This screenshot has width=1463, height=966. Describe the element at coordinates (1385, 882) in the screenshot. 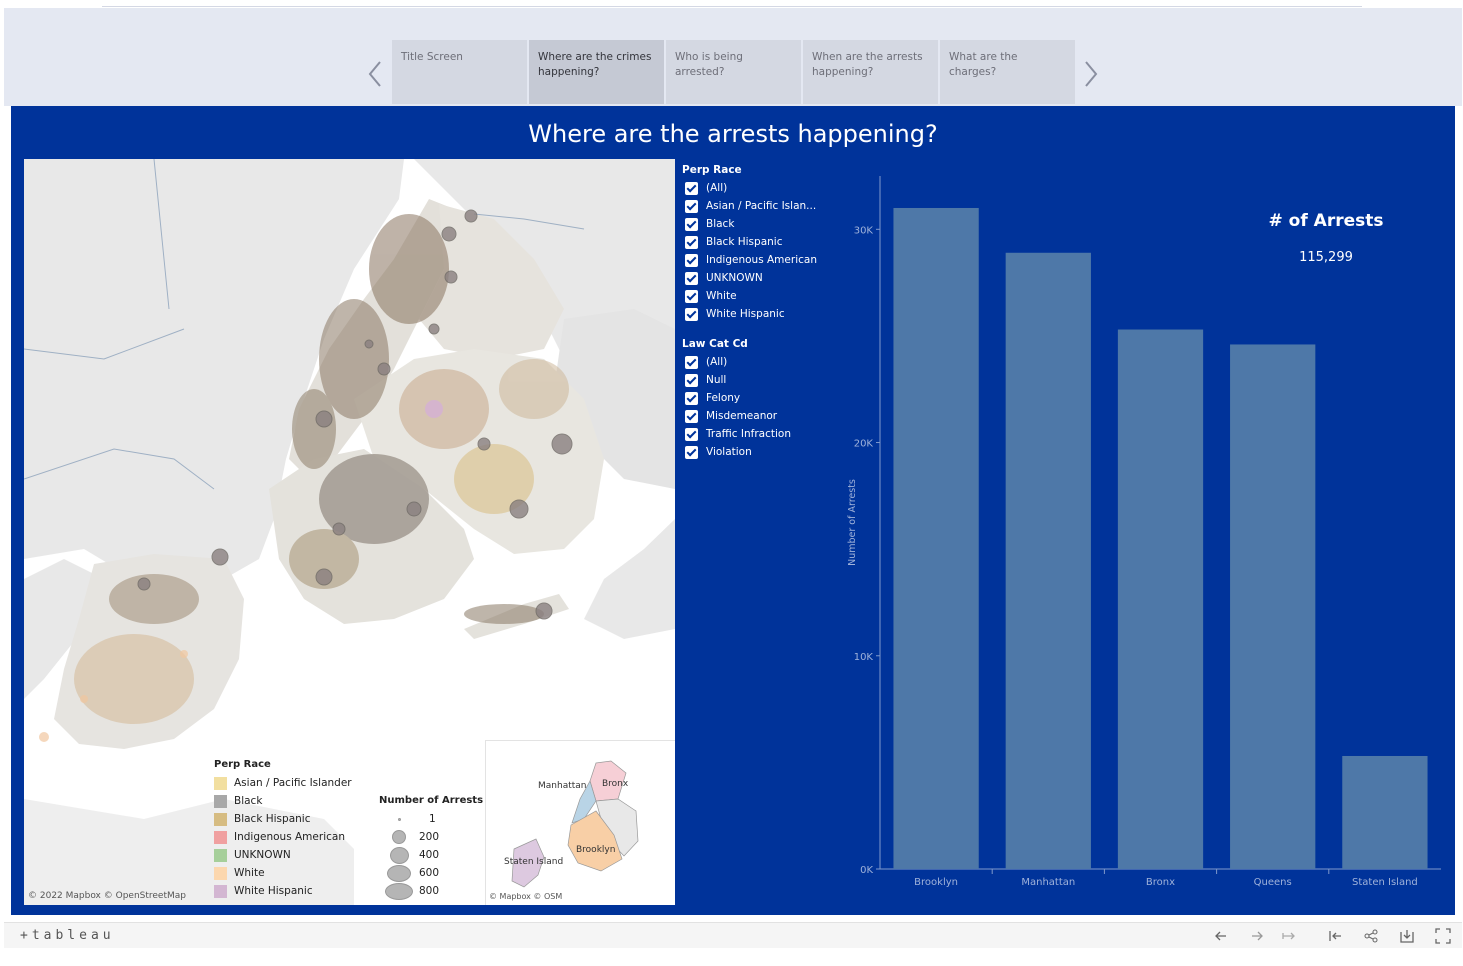

I see `x-tick-label: Staten Island` at that location.